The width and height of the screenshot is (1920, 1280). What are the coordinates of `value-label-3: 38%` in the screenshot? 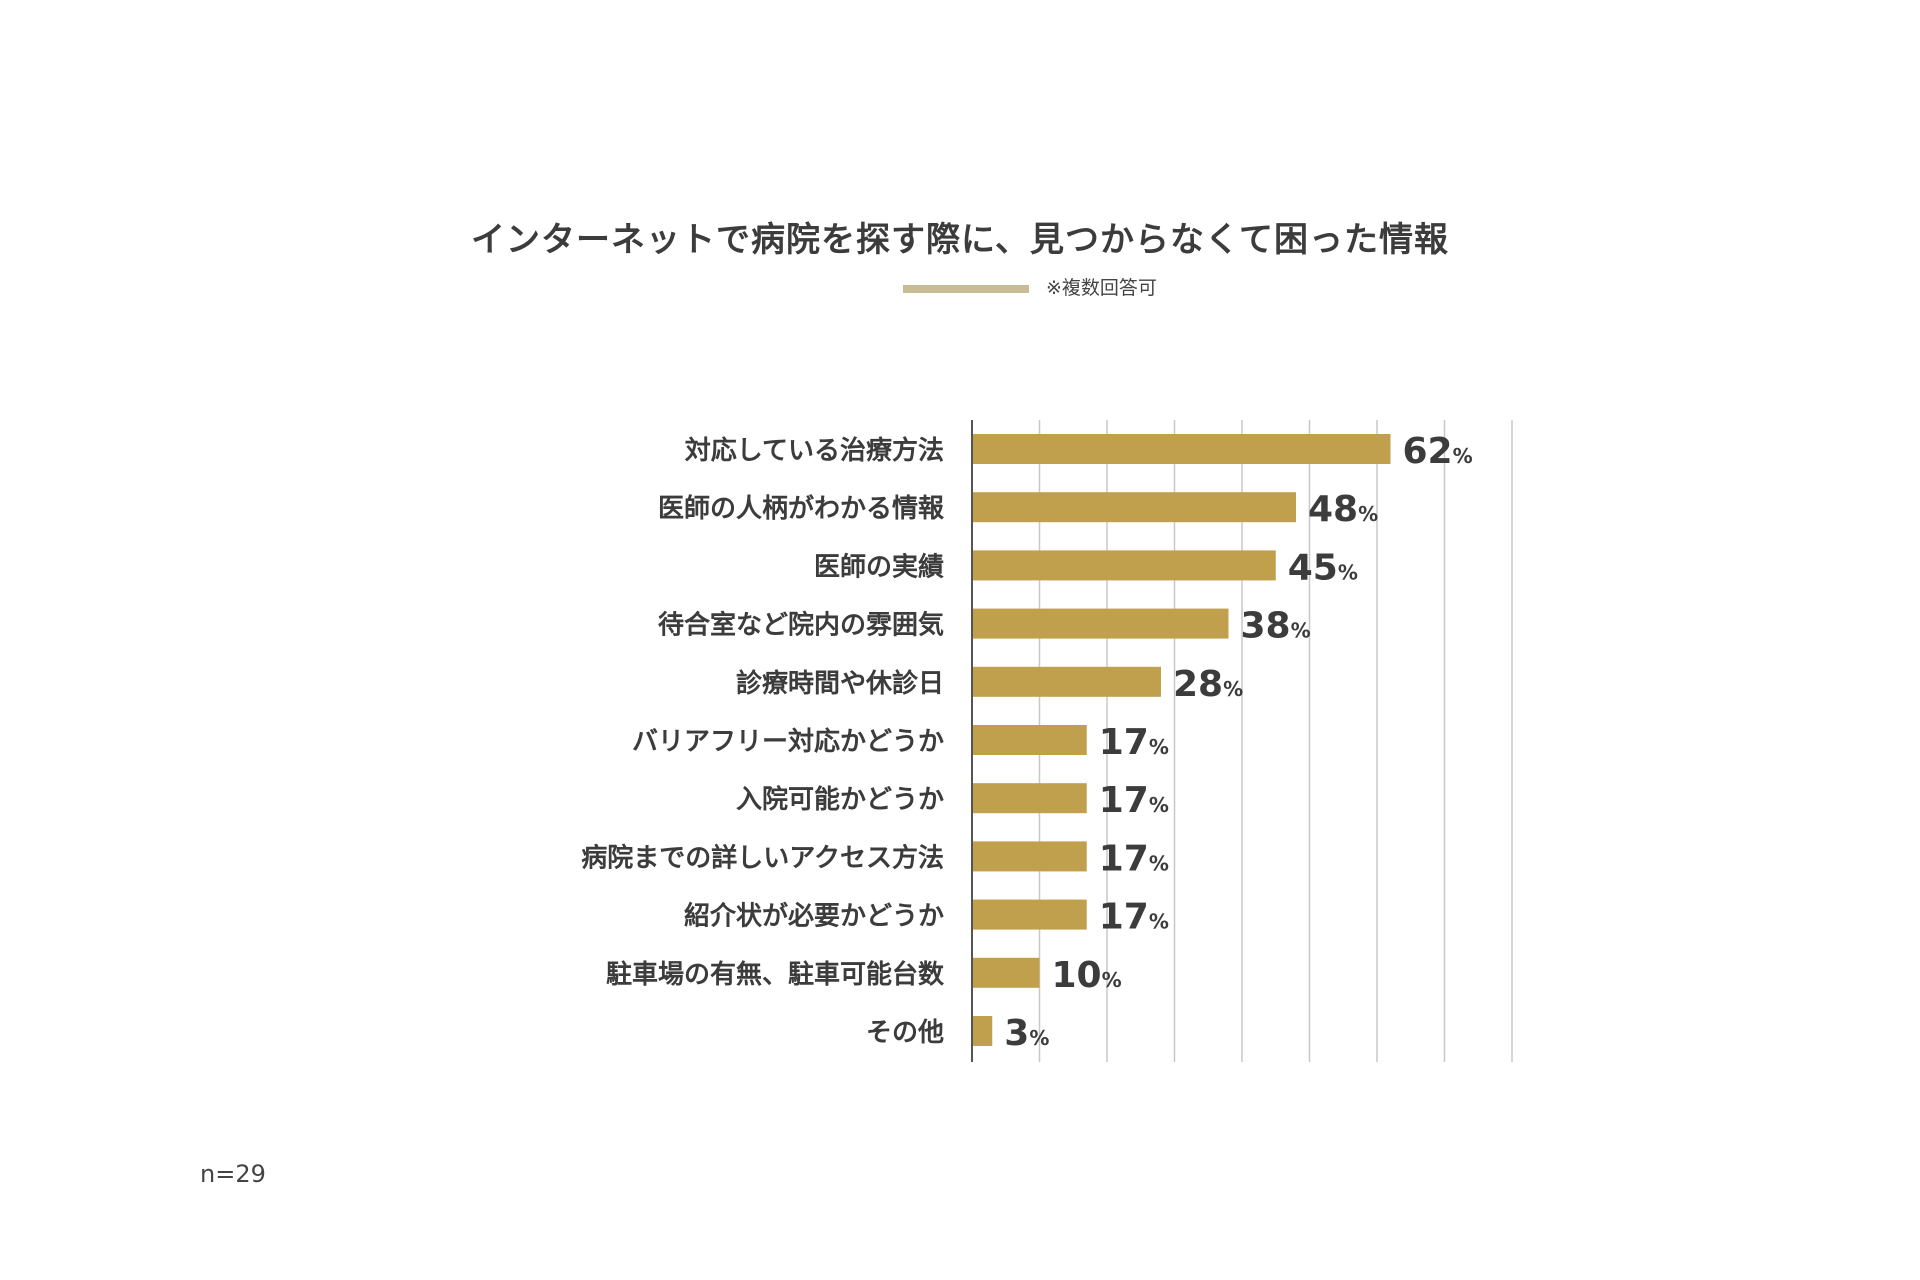 It's located at (1276, 626).